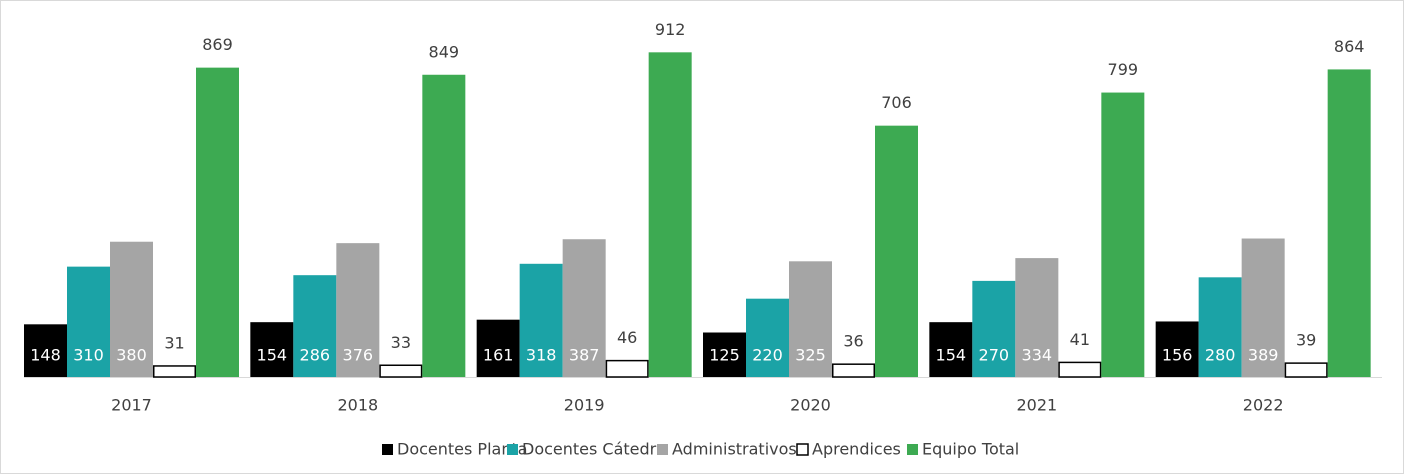 The image size is (1404, 474). I want to click on data-label: 33, so click(401, 342).